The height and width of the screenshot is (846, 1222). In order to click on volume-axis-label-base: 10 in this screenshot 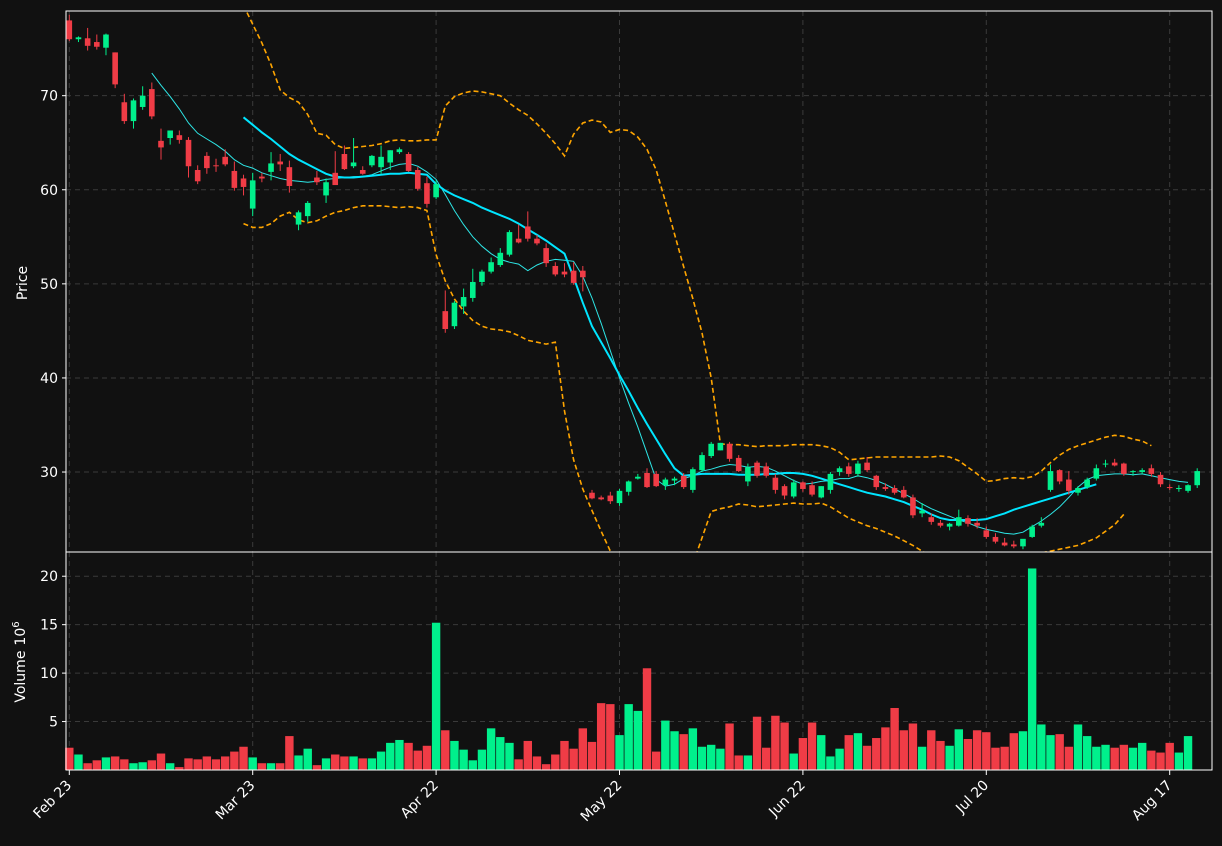, I will do `click(21, 637)`.